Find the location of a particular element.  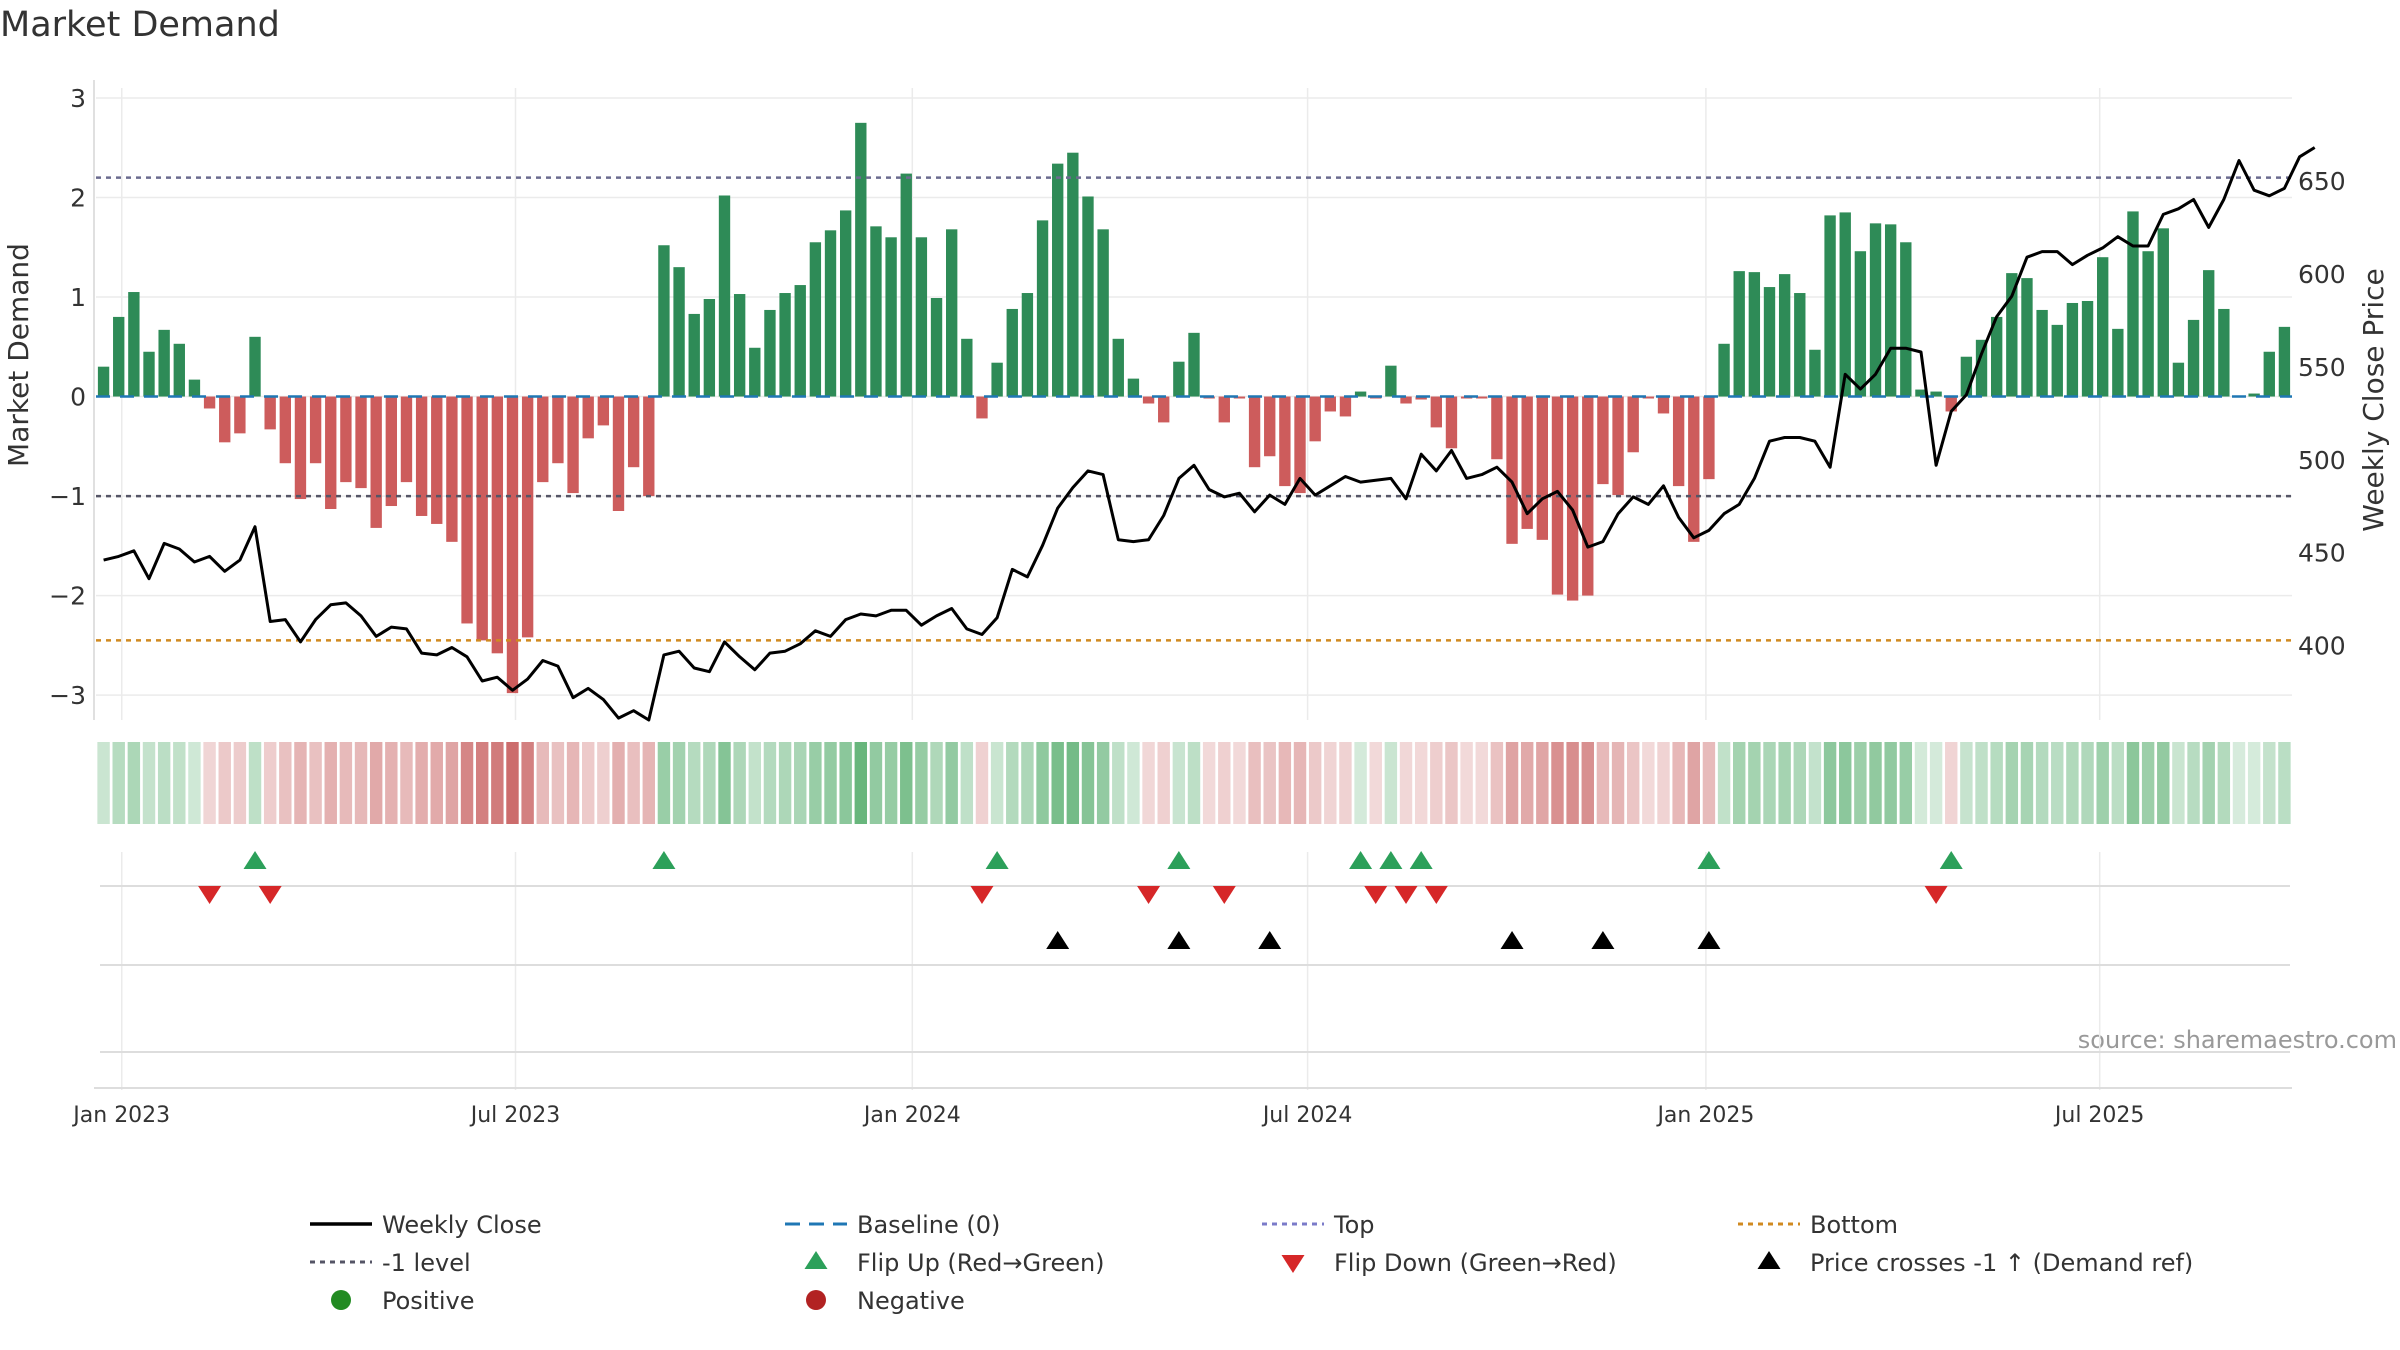

source-note: source: sharemaestro.com is located at coordinates (2237, 1040).